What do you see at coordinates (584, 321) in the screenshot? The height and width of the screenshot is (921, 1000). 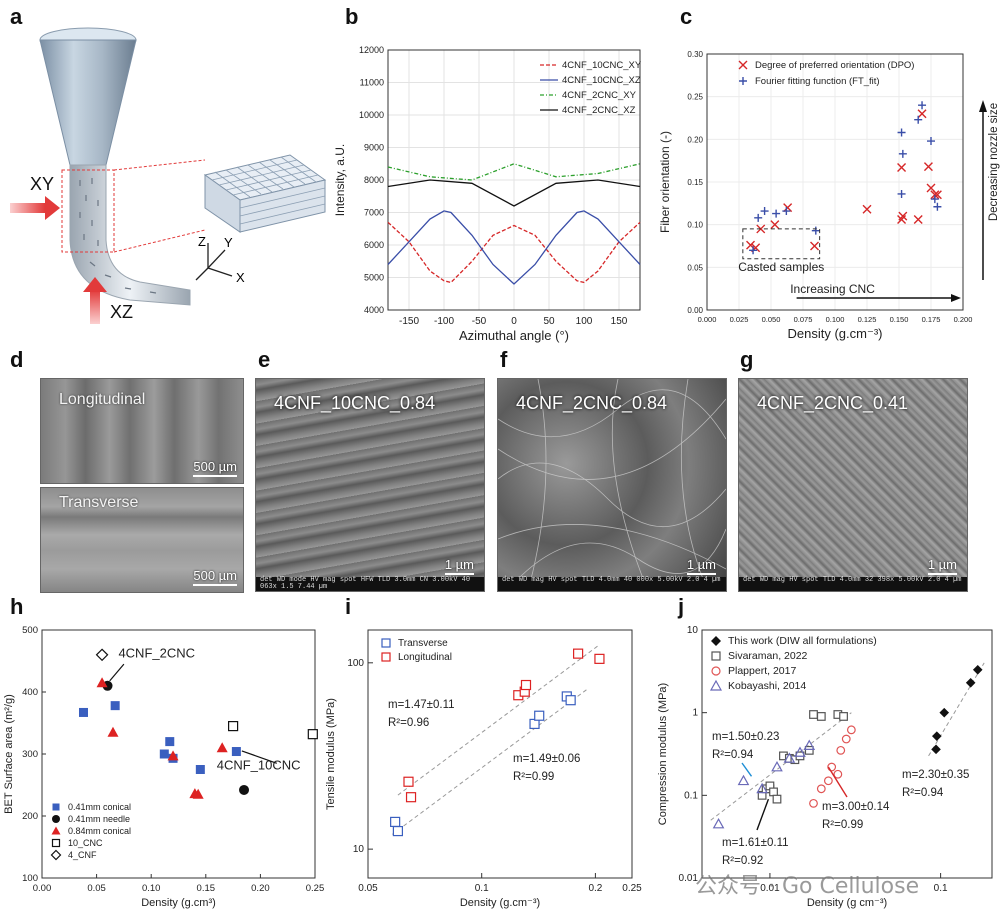 I see `x-tick-label: 100` at bounding box center [584, 321].